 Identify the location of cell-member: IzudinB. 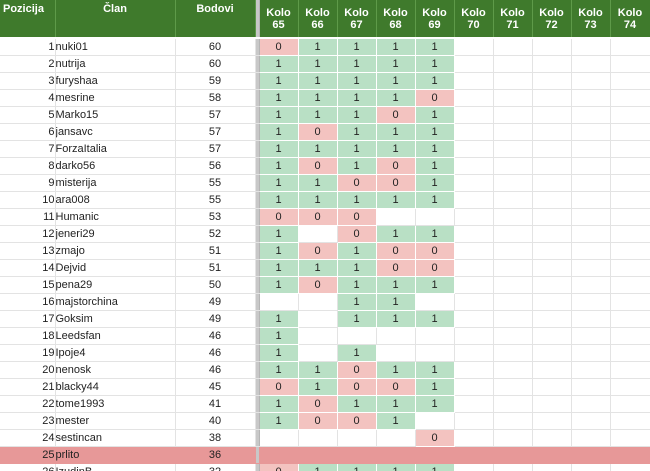
(115, 467).